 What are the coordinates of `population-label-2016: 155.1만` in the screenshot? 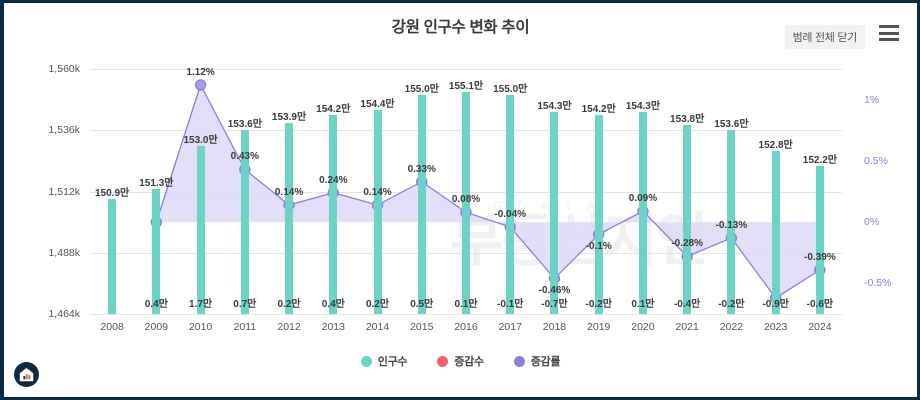 It's located at (466, 86).